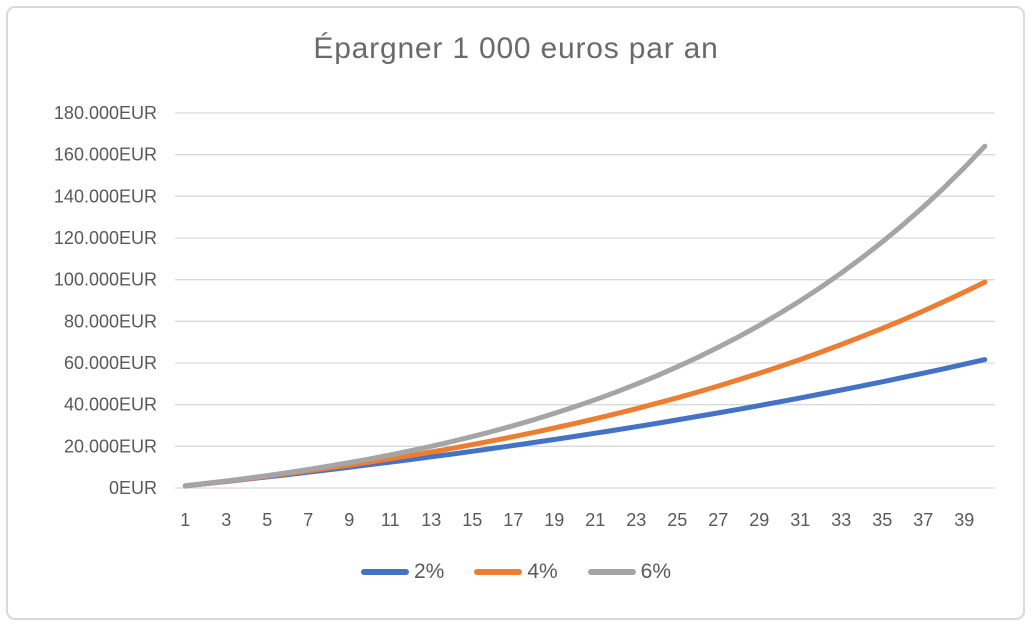 The height and width of the screenshot is (626, 1032). Describe the element at coordinates (964, 520) in the screenshot. I see `x-tick-label: 39` at that location.